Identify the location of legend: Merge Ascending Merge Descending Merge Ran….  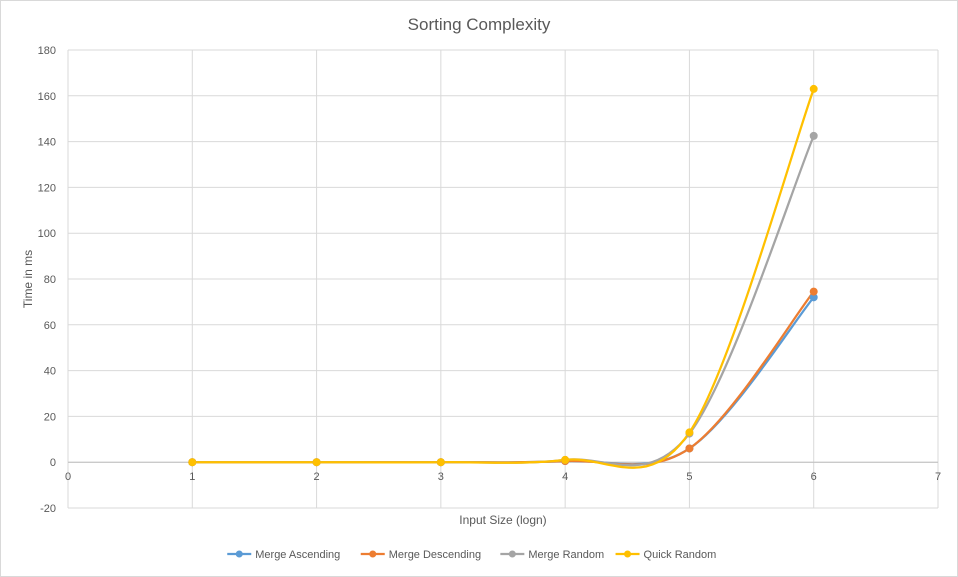
(471, 555).